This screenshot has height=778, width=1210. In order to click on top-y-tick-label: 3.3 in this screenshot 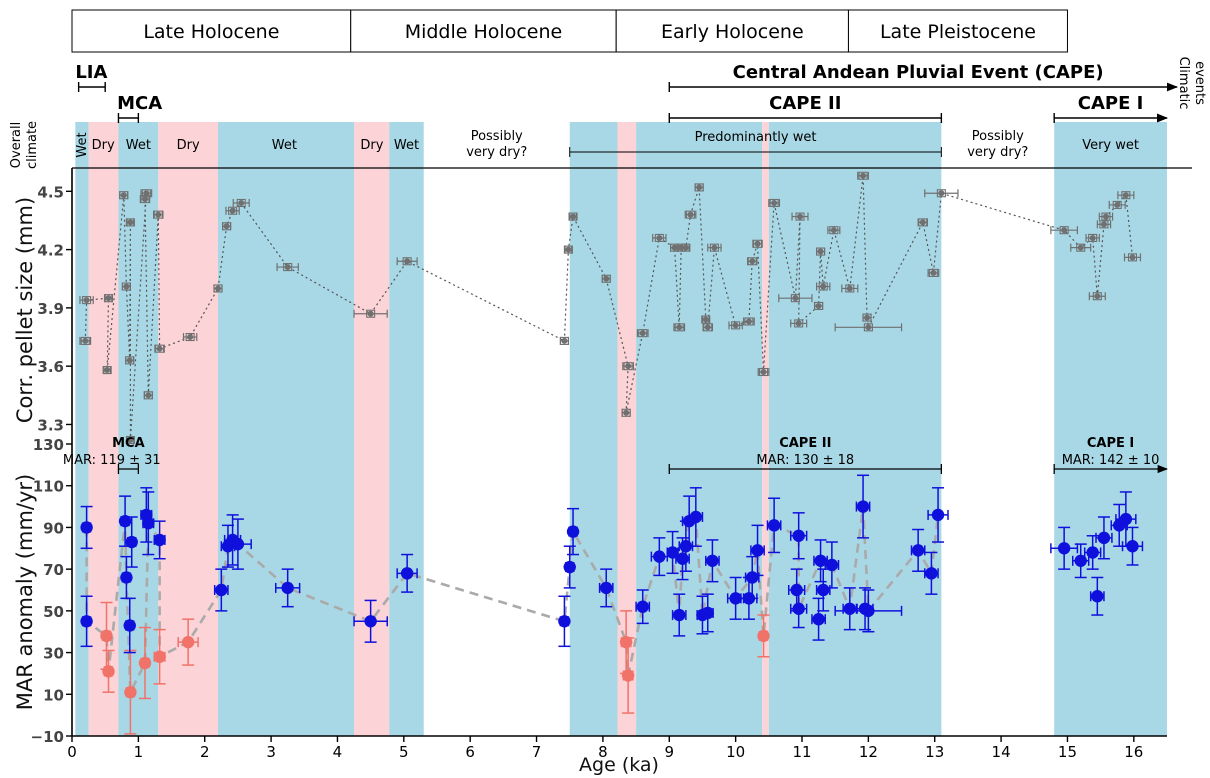, I will do `click(50, 425)`.